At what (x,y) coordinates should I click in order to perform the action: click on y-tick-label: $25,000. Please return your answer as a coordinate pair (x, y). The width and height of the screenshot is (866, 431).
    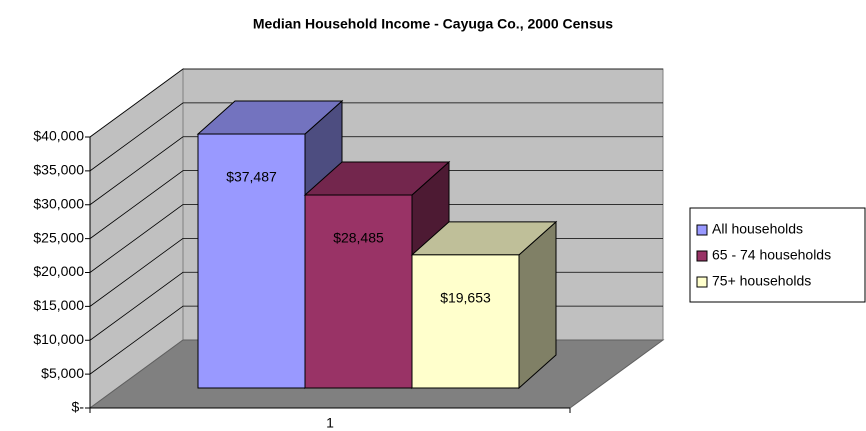
    Looking at the image, I should click on (58, 237).